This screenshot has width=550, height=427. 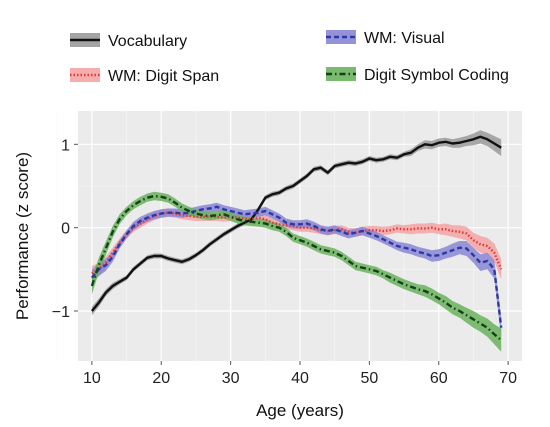 What do you see at coordinates (231, 378) in the screenshot?
I see `x-tick-label: 30` at bounding box center [231, 378].